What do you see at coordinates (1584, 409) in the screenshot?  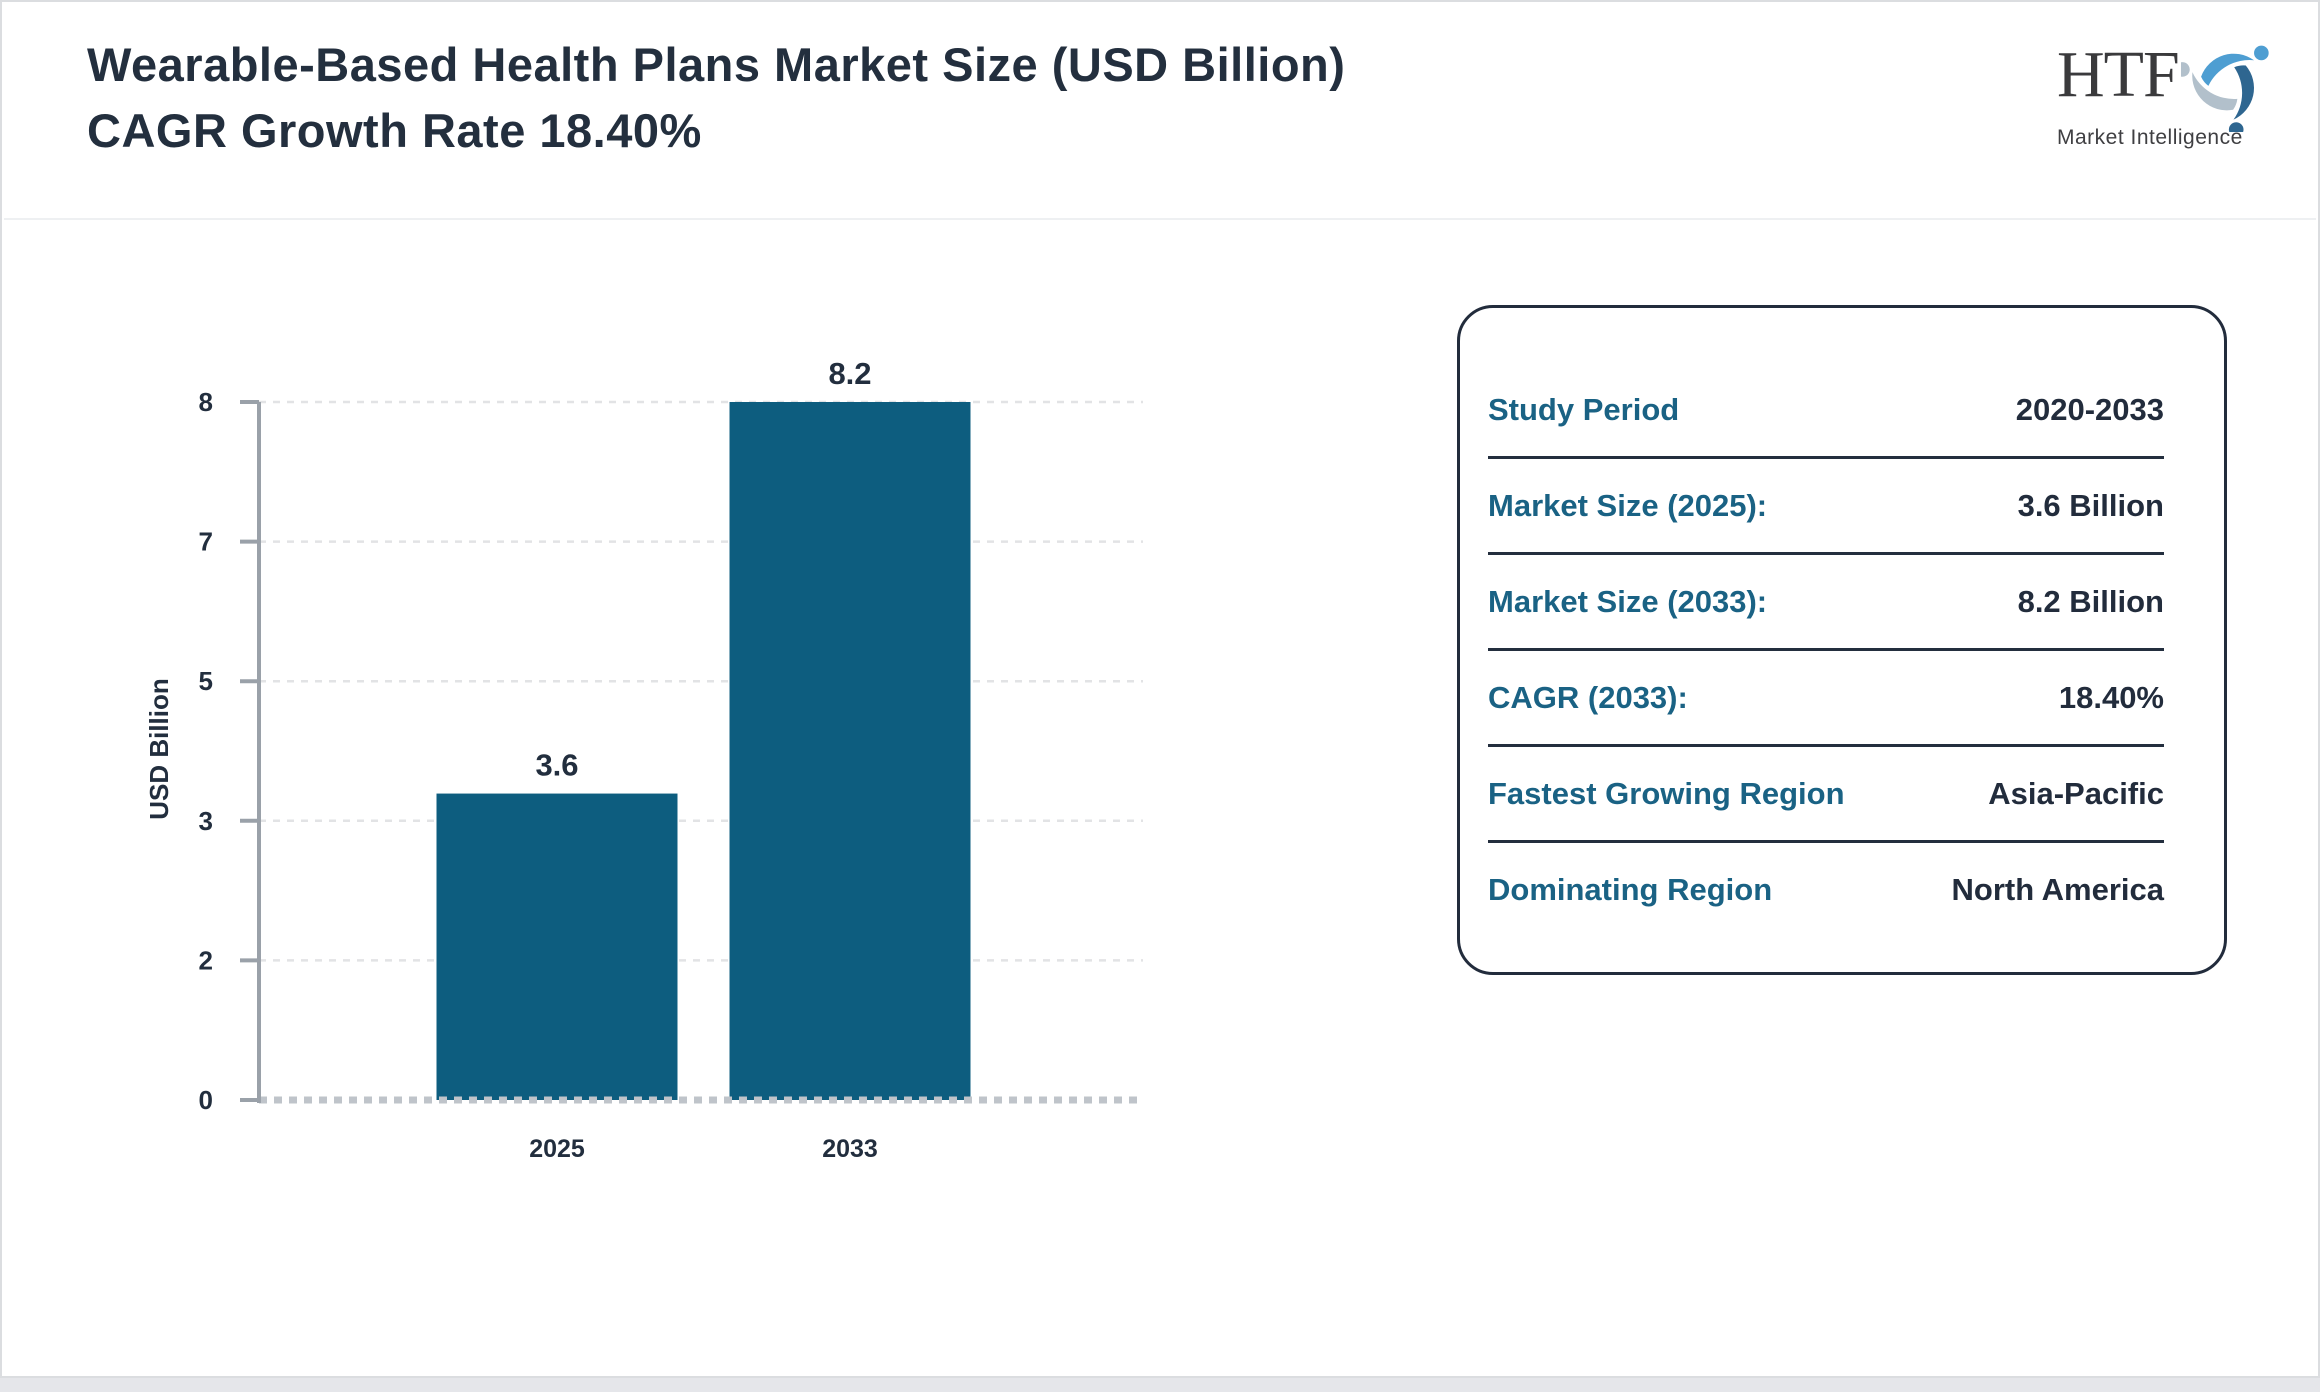 I see `info-label: Study Period` at bounding box center [1584, 409].